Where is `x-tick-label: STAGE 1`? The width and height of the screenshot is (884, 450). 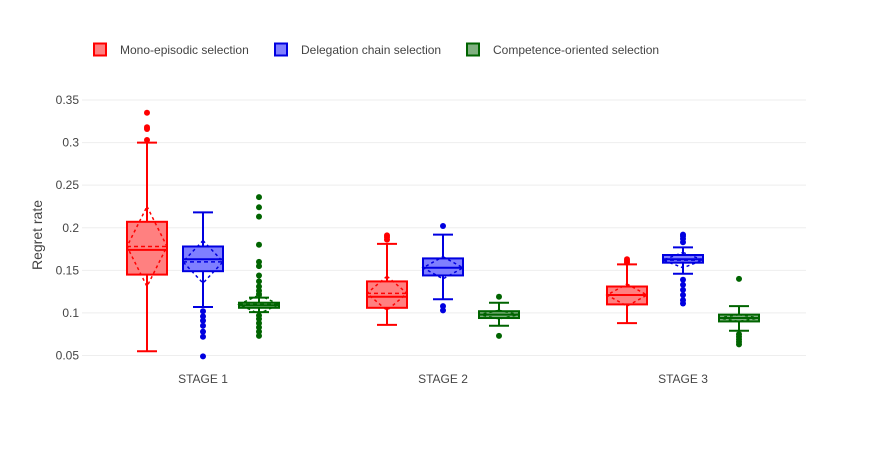
x-tick-label: STAGE 1 is located at coordinates (203, 379).